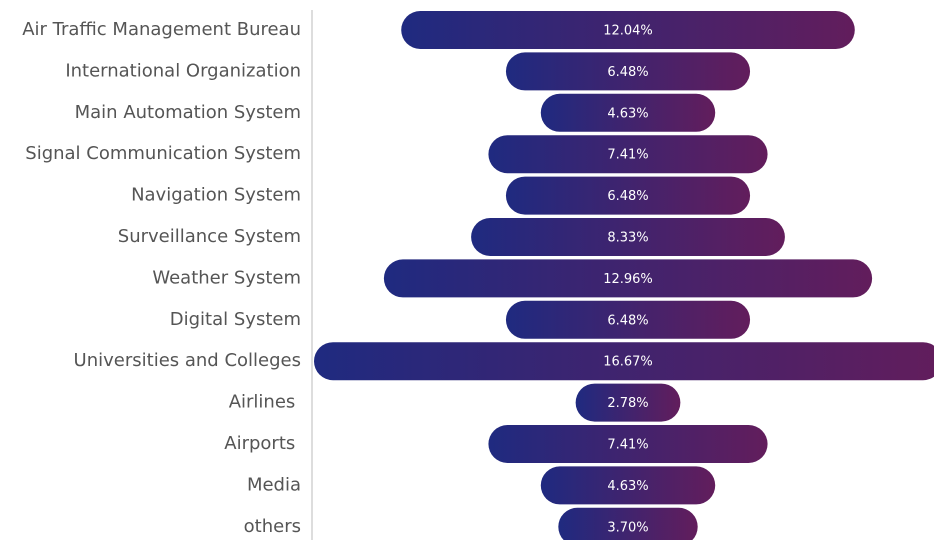 This screenshot has width=934, height=540. I want to click on category-label: International Organization, so click(183, 70).